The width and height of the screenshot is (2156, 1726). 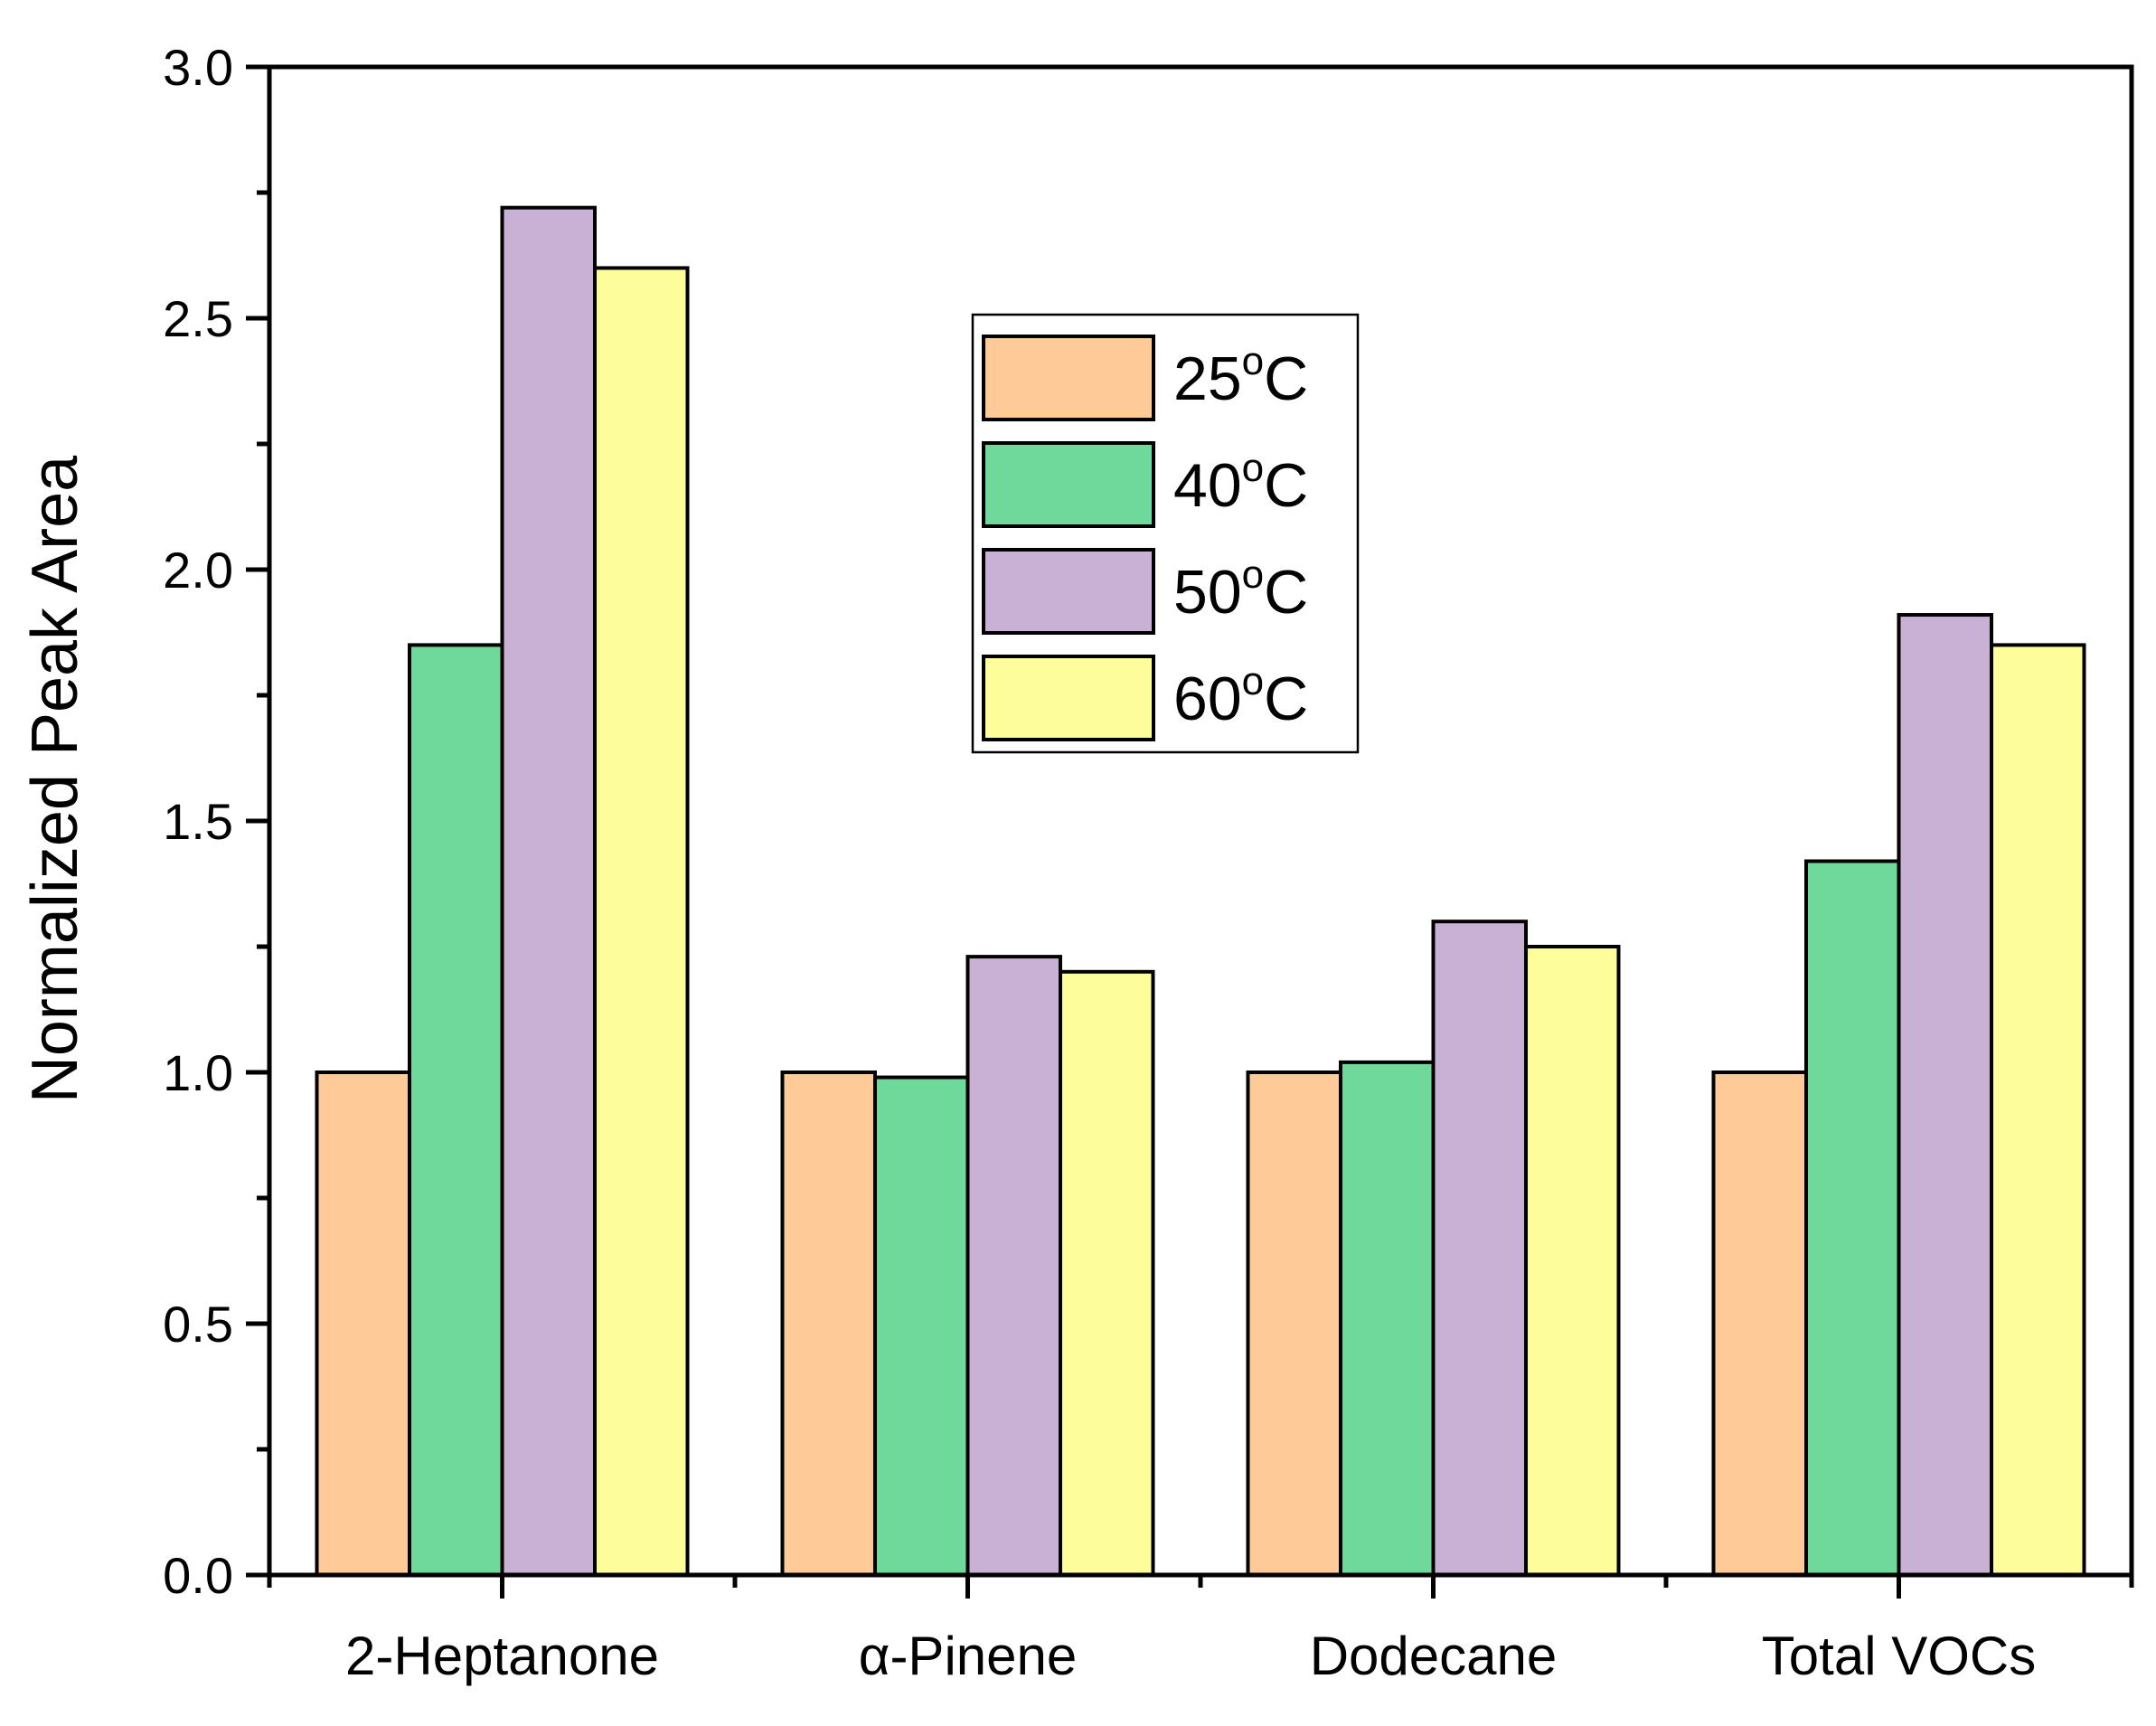 I want to click on legend: 25oC 40oC 50oC 60oC, so click(x=1165, y=533).